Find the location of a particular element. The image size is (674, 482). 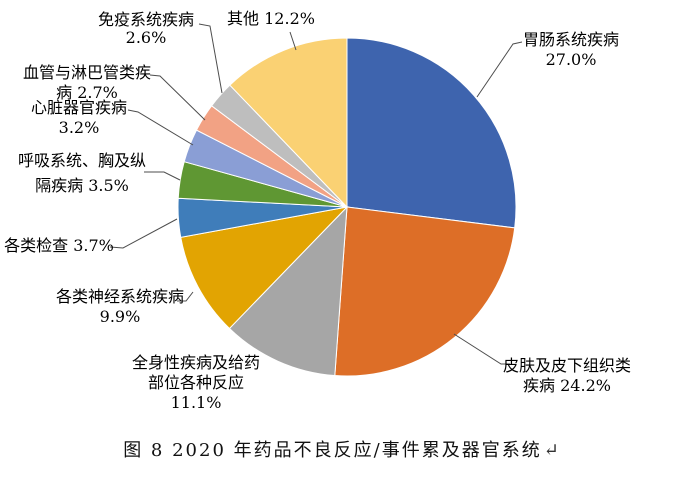

figure-caption: 图 8 2020 年药品不良反应/事件累及器官系统 ↵ is located at coordinates (341, 451).